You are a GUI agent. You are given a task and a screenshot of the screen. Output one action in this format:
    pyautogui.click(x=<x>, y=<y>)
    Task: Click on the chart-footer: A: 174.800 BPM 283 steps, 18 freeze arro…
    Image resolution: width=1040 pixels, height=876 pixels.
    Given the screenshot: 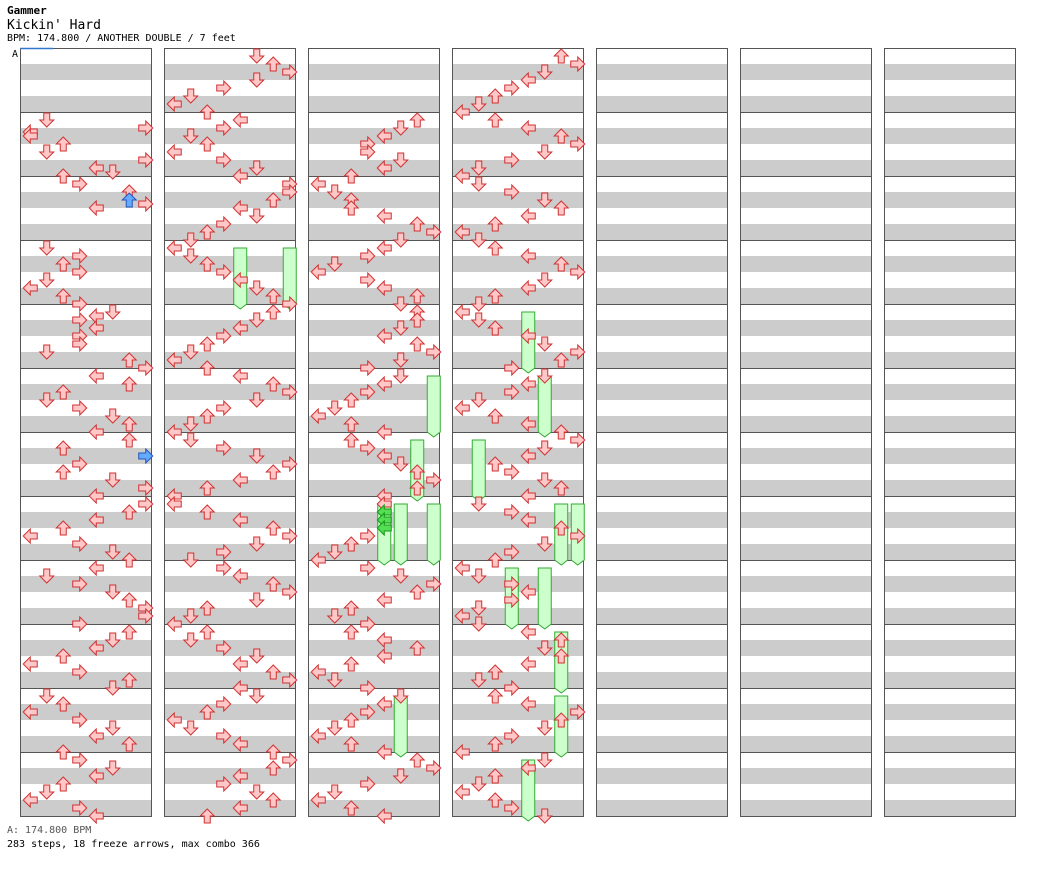 What is the action you would take?
    pyautogui.click(x=133, y=838)
    